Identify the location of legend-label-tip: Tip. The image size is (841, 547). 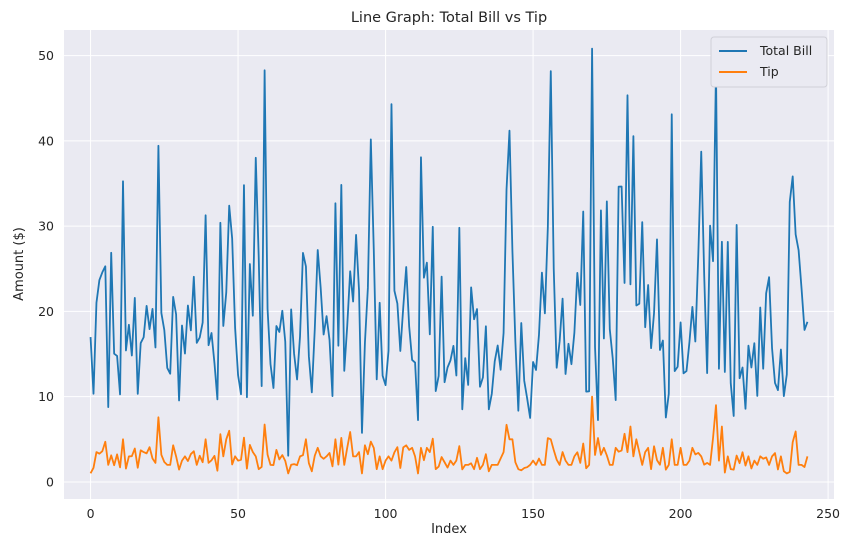
(769, 71).